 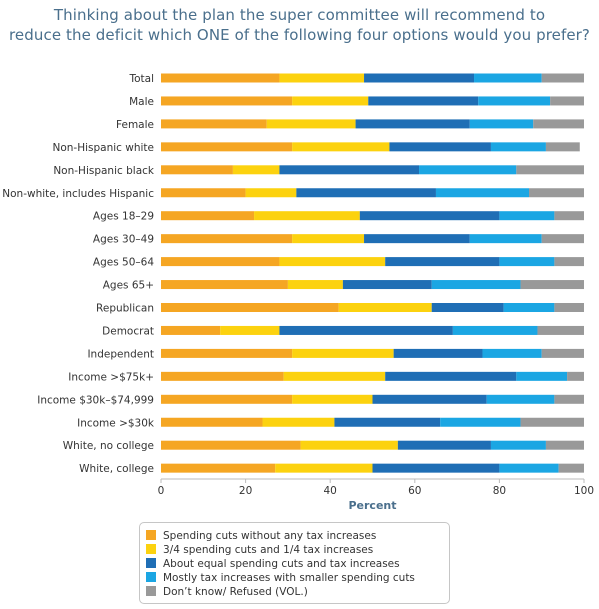 I want to click on category-label: Income >$75k+, so click(x=111, y=377).